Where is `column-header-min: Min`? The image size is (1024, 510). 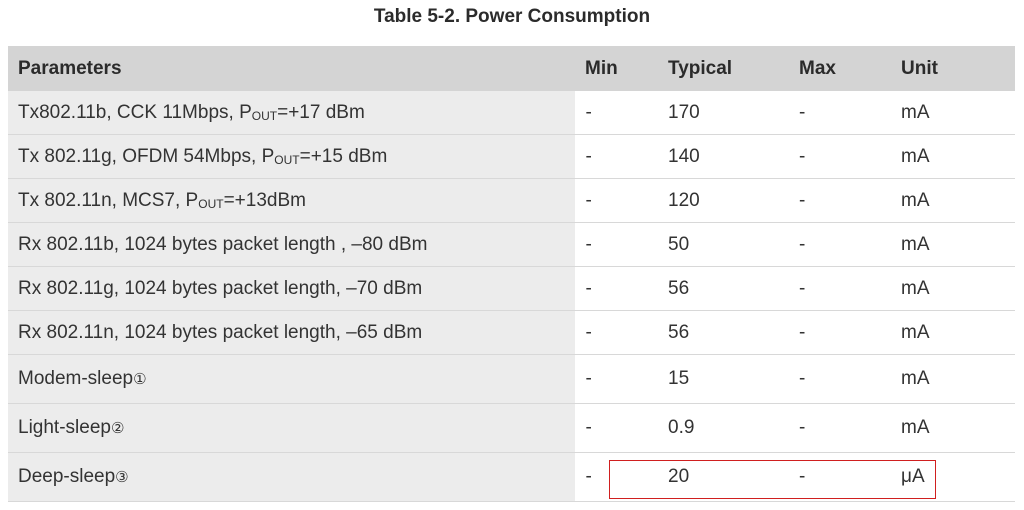
column-header-min: Min is located at coordinates (614, 68).